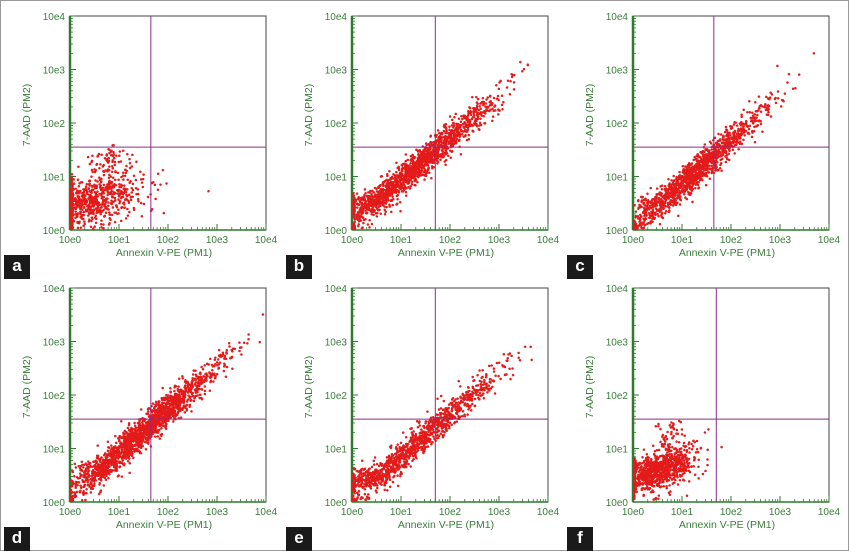 This screenshot has width=849, height=551. Describe the element at coordinates (336, 17) in the screenshot. I see `y-tick-label: 10e4` at that location.